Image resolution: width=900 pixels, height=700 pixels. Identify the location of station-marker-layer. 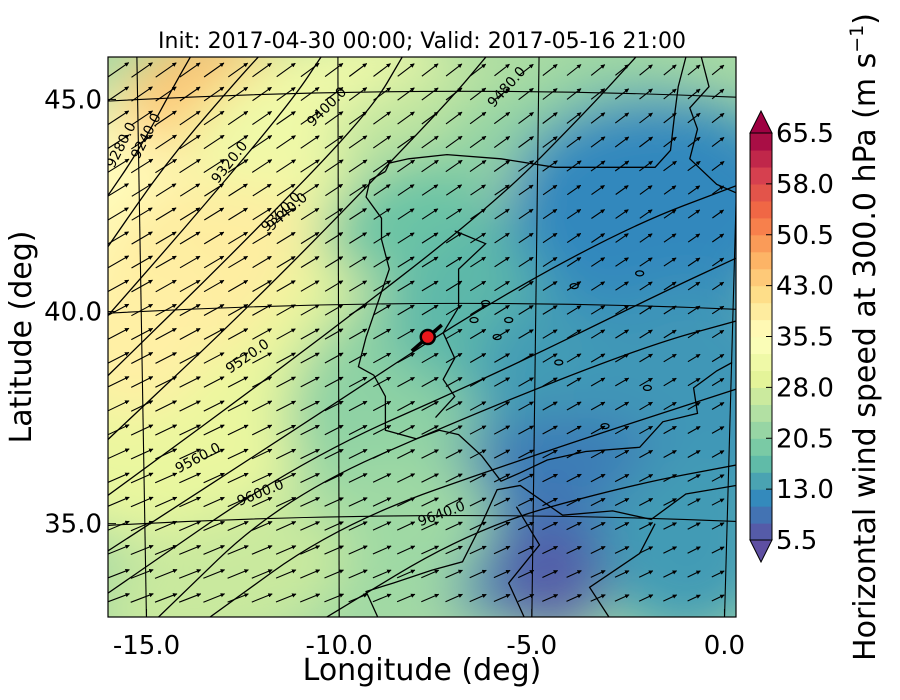
(426, 338).